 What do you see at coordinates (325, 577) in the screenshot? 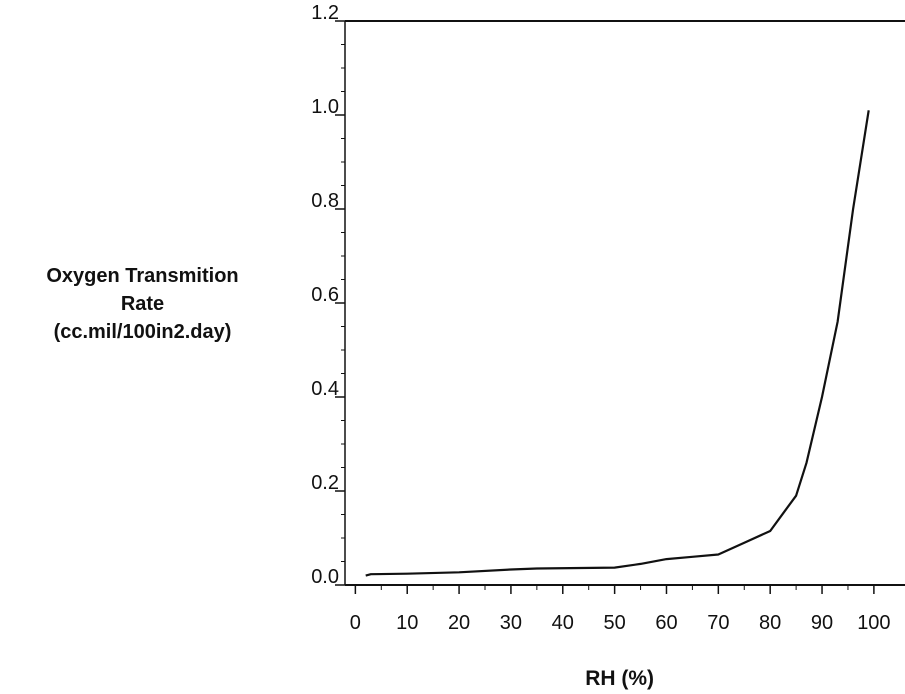
I see `y-tick-label: 0.0` at bounding box center [325, 577].